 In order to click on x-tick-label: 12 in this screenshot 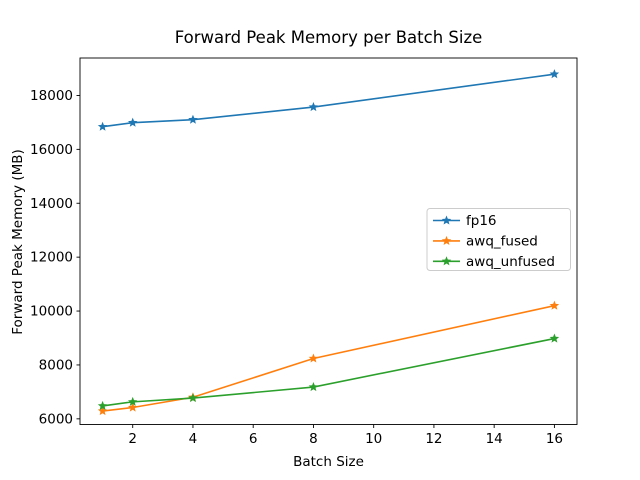, I will do `click(433, 439)`.